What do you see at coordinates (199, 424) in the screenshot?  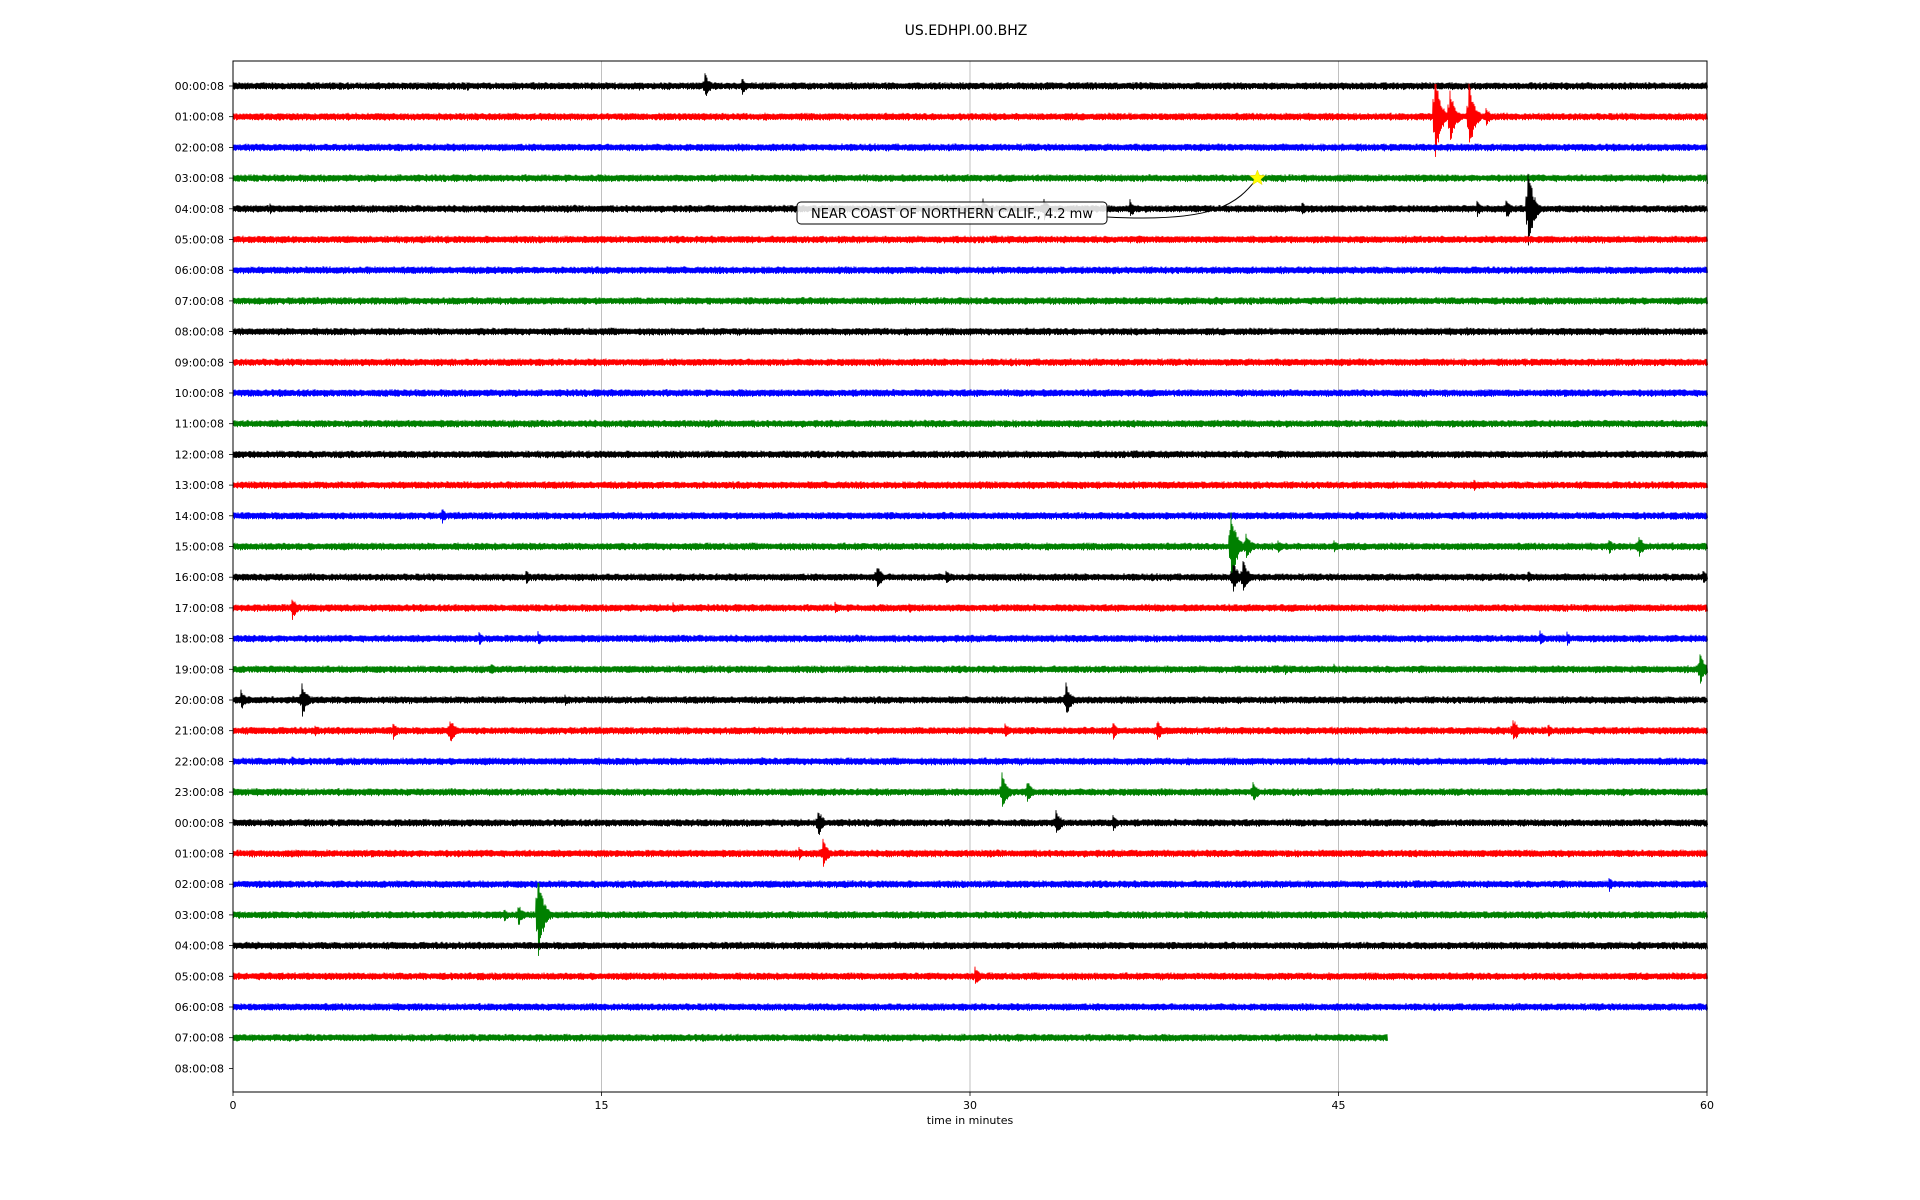 I see `row-label-11: 11:00:08` at bounding box center [199, 424].